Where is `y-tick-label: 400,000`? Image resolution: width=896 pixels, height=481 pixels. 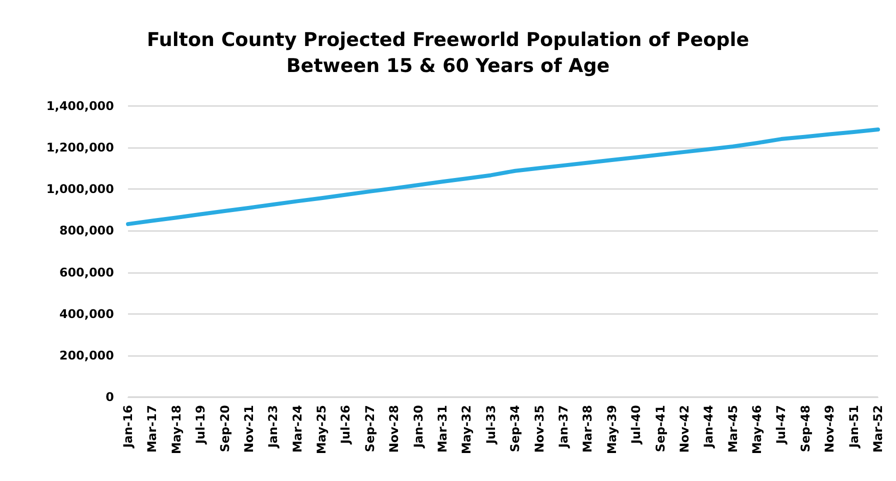
y-tick-label: 400,000 is located at coordinates (86, 313).